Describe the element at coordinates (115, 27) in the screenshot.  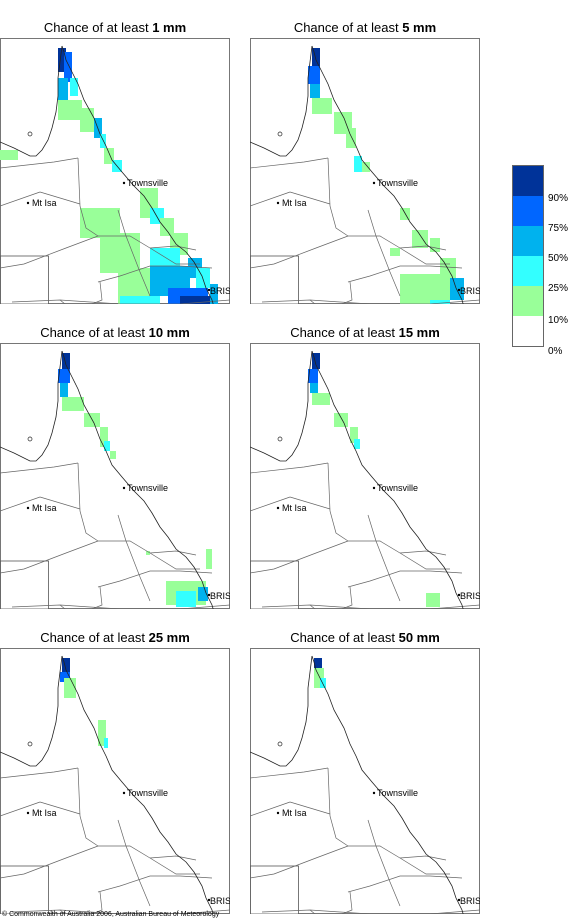
I see `panel-title: Chance of at least 1 mm` at that location.